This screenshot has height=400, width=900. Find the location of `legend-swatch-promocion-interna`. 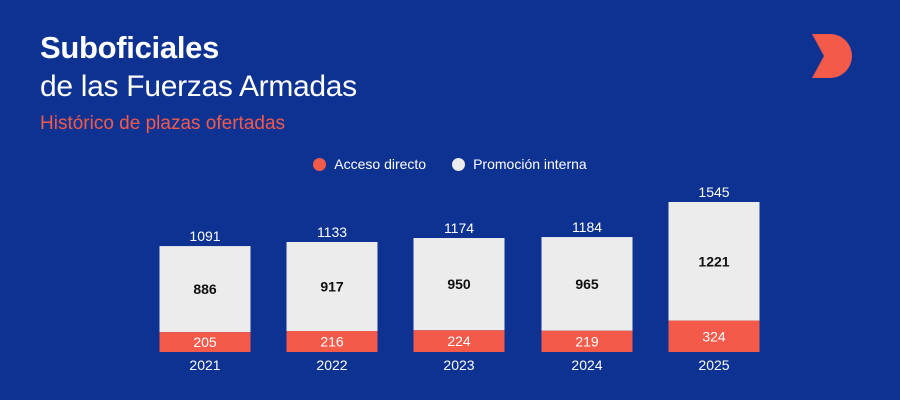

legend-swatch-promocion-interna is located at coordinates (459, 164).